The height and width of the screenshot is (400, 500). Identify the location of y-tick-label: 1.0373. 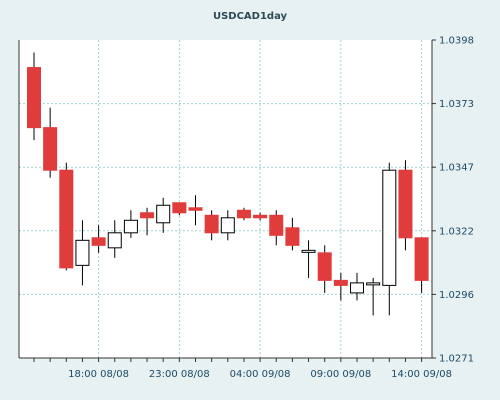
(456, 104).